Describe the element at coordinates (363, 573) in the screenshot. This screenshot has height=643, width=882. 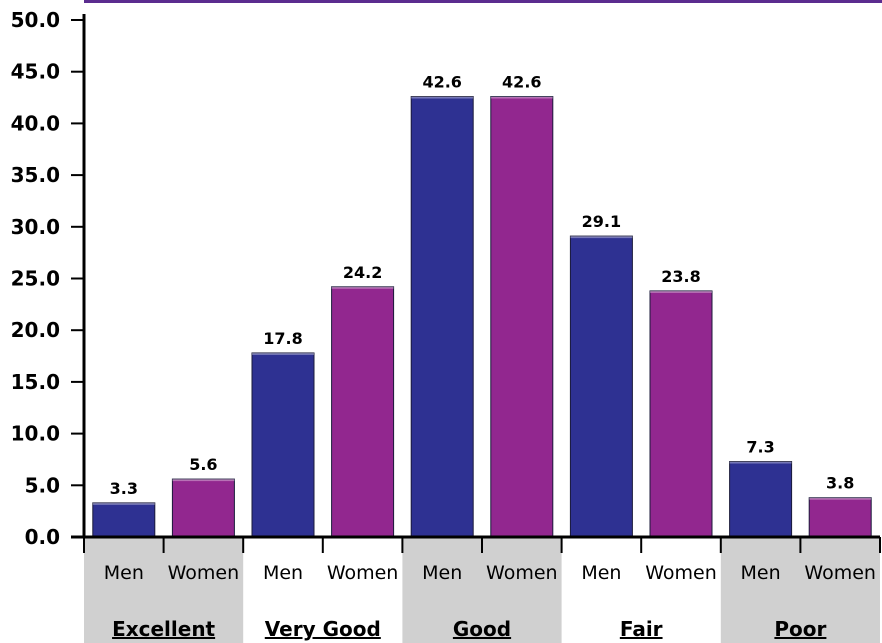
I see `category-label-very-good-women: Women` at that location.